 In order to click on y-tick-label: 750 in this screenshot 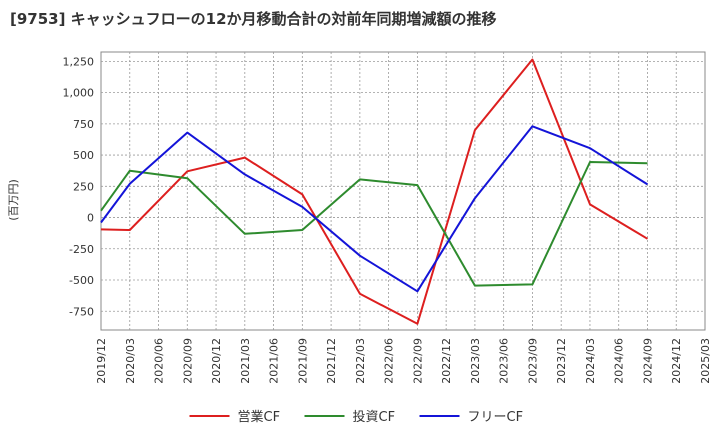, I will do `click(83, 124)`.